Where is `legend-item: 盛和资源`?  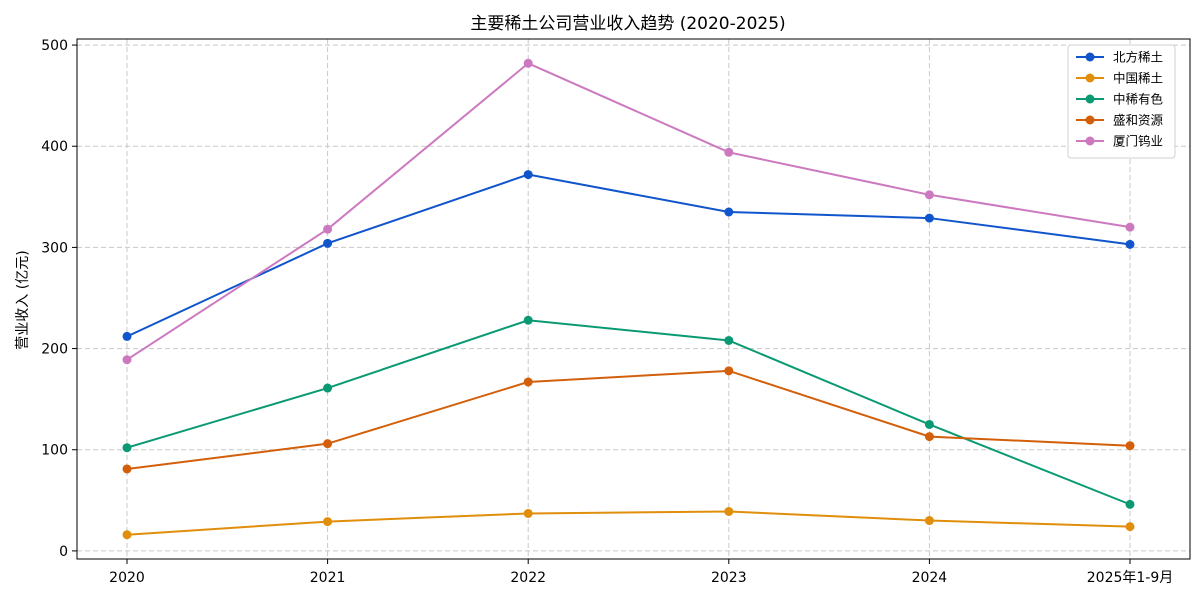 legend-item: 盛和资源 is located at coordinates (1120, 120).